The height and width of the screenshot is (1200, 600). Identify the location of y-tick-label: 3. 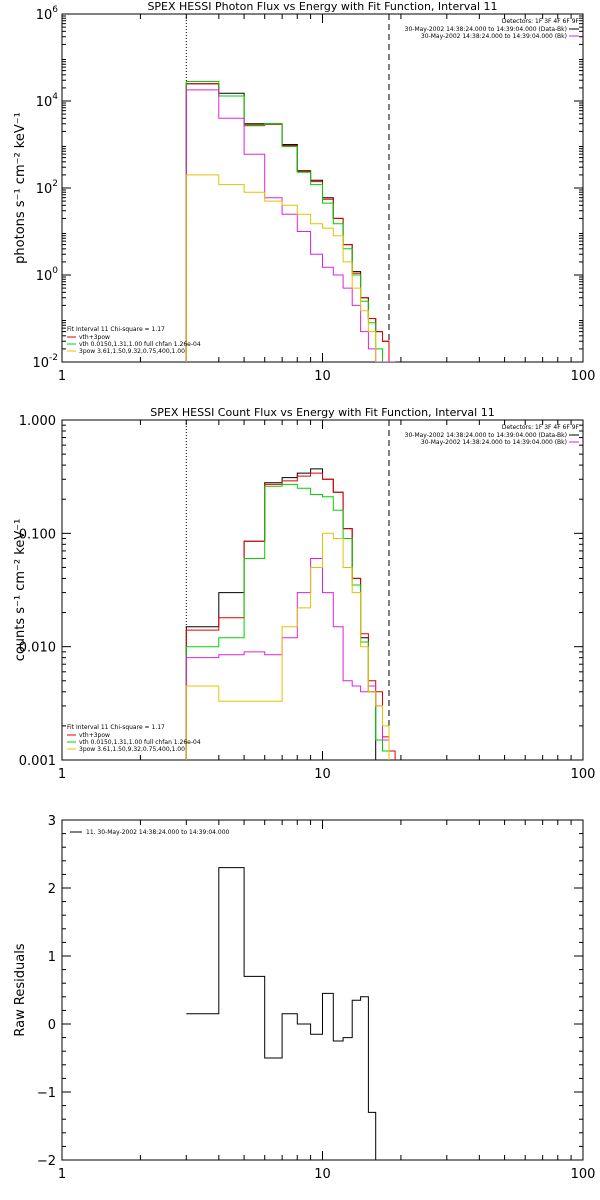
(52, 821).